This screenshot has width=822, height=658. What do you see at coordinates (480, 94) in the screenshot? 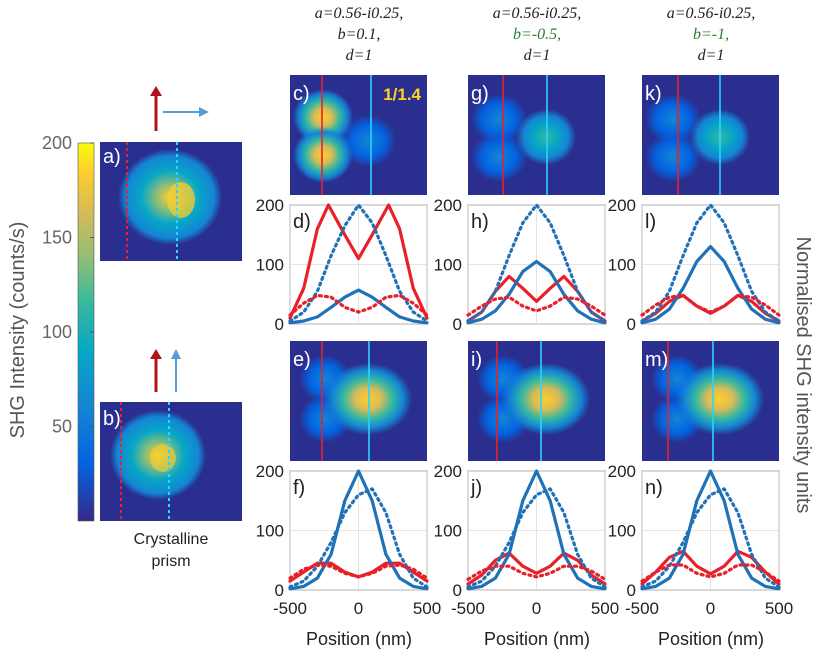
I see `panel-label: g)` at bounding box center [480, 94].